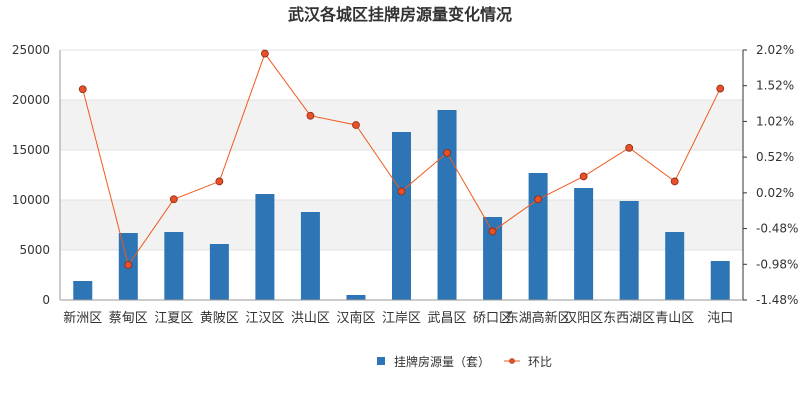 This screenshot has width=800, height=400. I want to click on right-tick-label: 1.02%, so click(775, 121).